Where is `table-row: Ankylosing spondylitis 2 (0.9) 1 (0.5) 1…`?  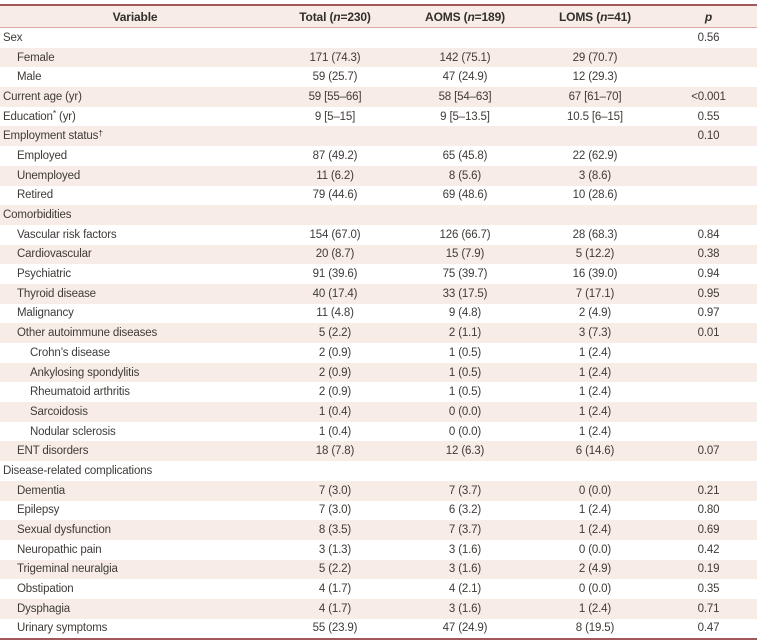 table-row: Ankylosing spondylitis 2 (0.9) 1 (0.5) 1… is located at coordinates (378, 372).